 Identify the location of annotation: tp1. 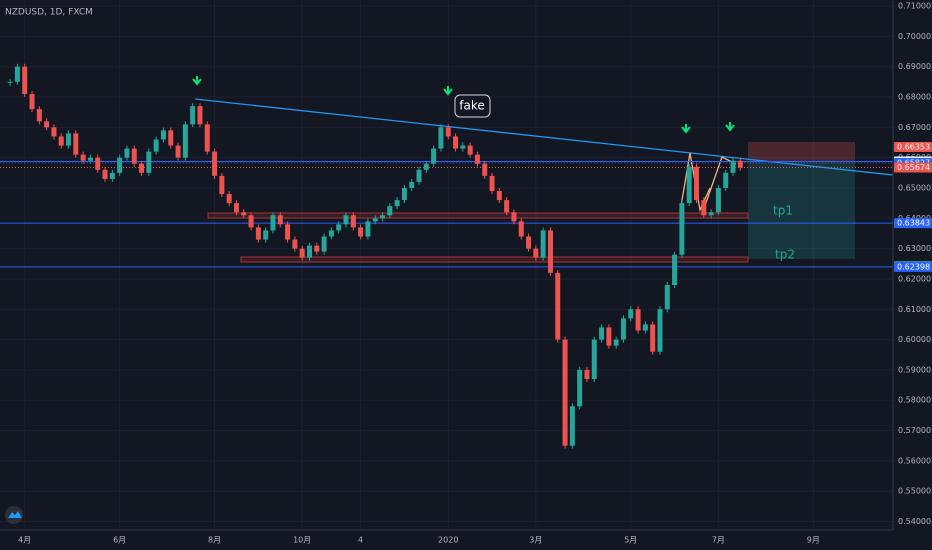
(783, 211).